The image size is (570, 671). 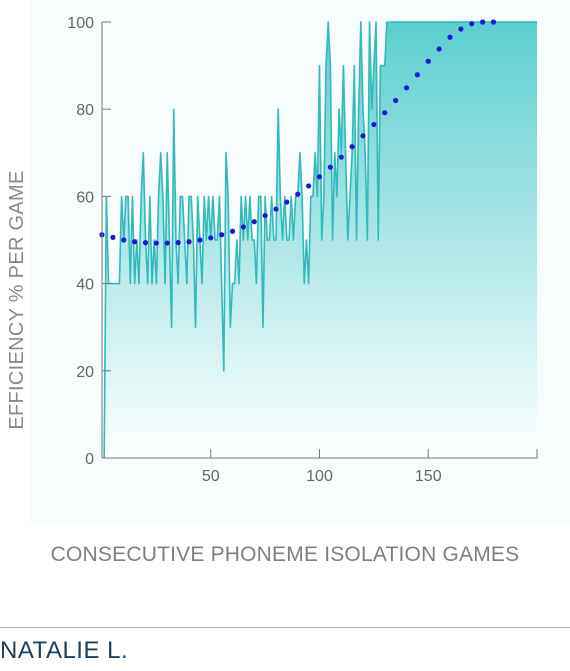 I want to click on divider, so click(x=285, y=627).